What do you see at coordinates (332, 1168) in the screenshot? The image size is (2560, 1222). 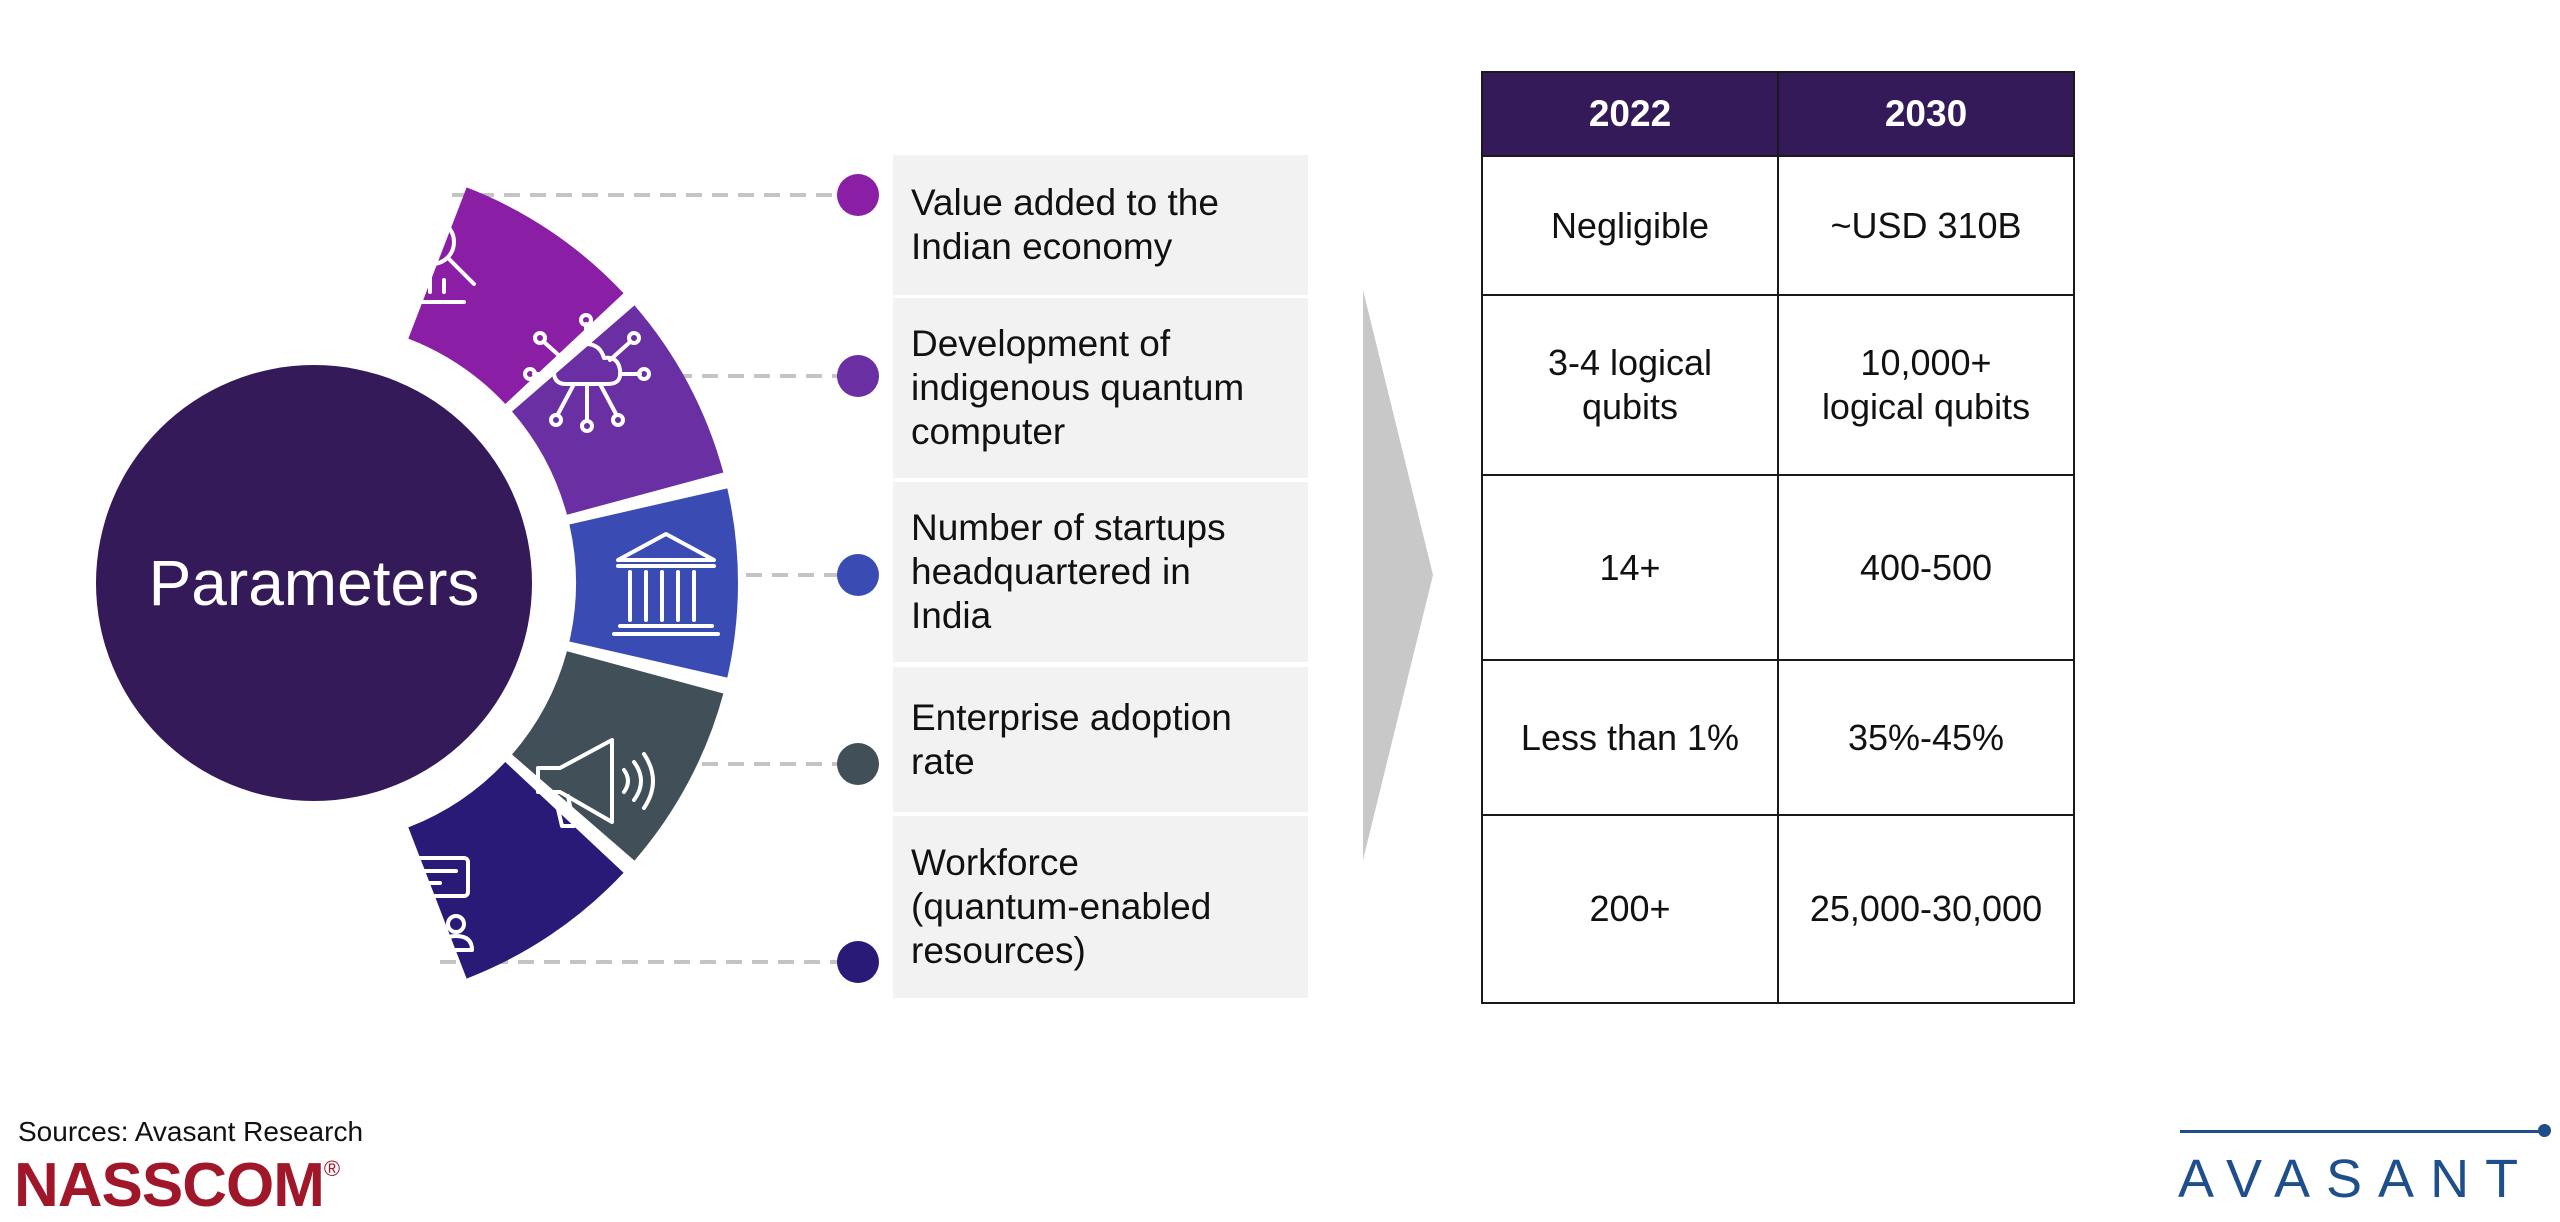 I see `registered-mark: ®` at bounding box center [332, 1168].